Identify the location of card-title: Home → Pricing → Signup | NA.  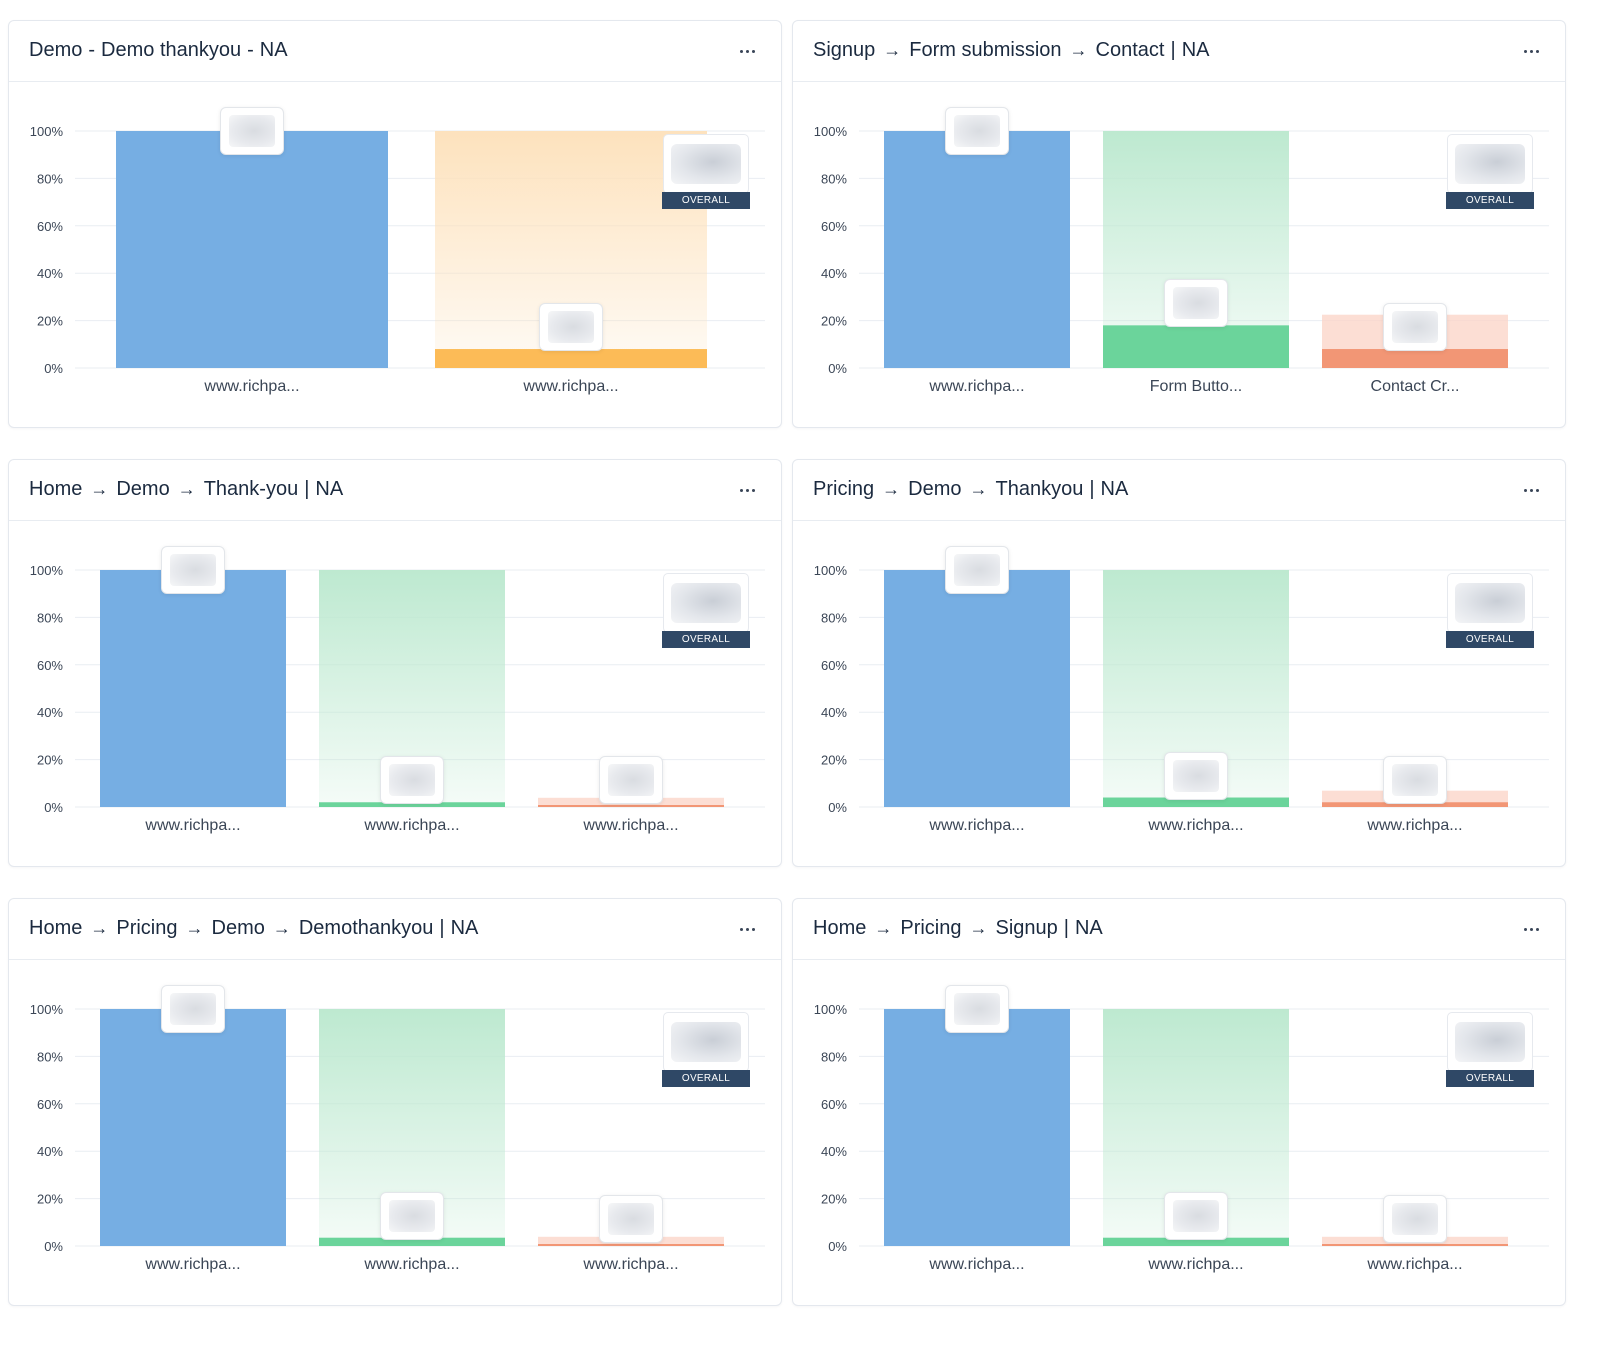
(958, 928).